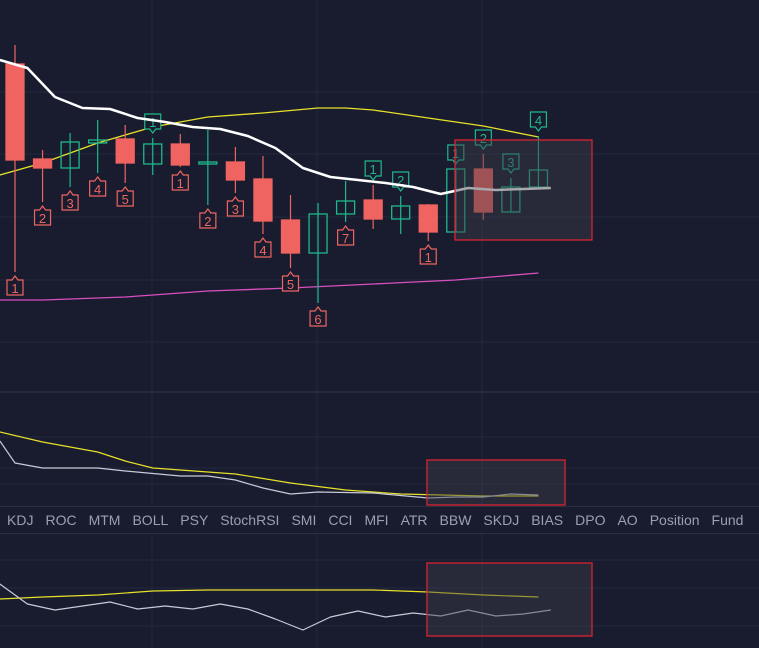  What do you see at coordinates (340, 520) in the screenshot?
I see `tab-cci: CCI` at bounding box center [340, 520].